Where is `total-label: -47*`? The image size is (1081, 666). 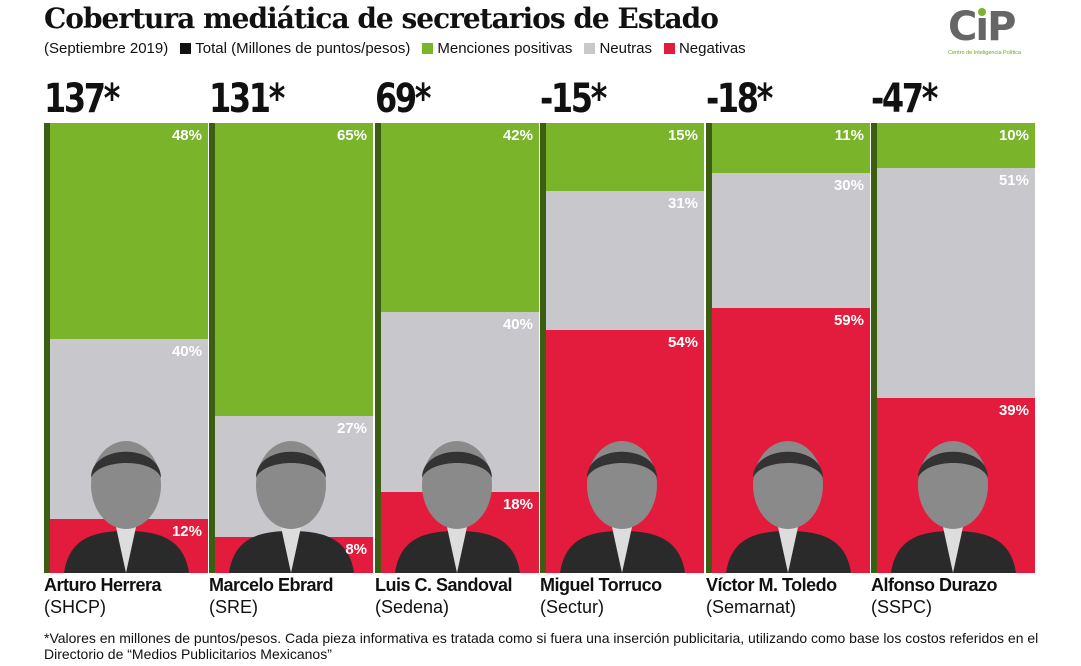 total-label: -47* is located at coordinates (904, 99).